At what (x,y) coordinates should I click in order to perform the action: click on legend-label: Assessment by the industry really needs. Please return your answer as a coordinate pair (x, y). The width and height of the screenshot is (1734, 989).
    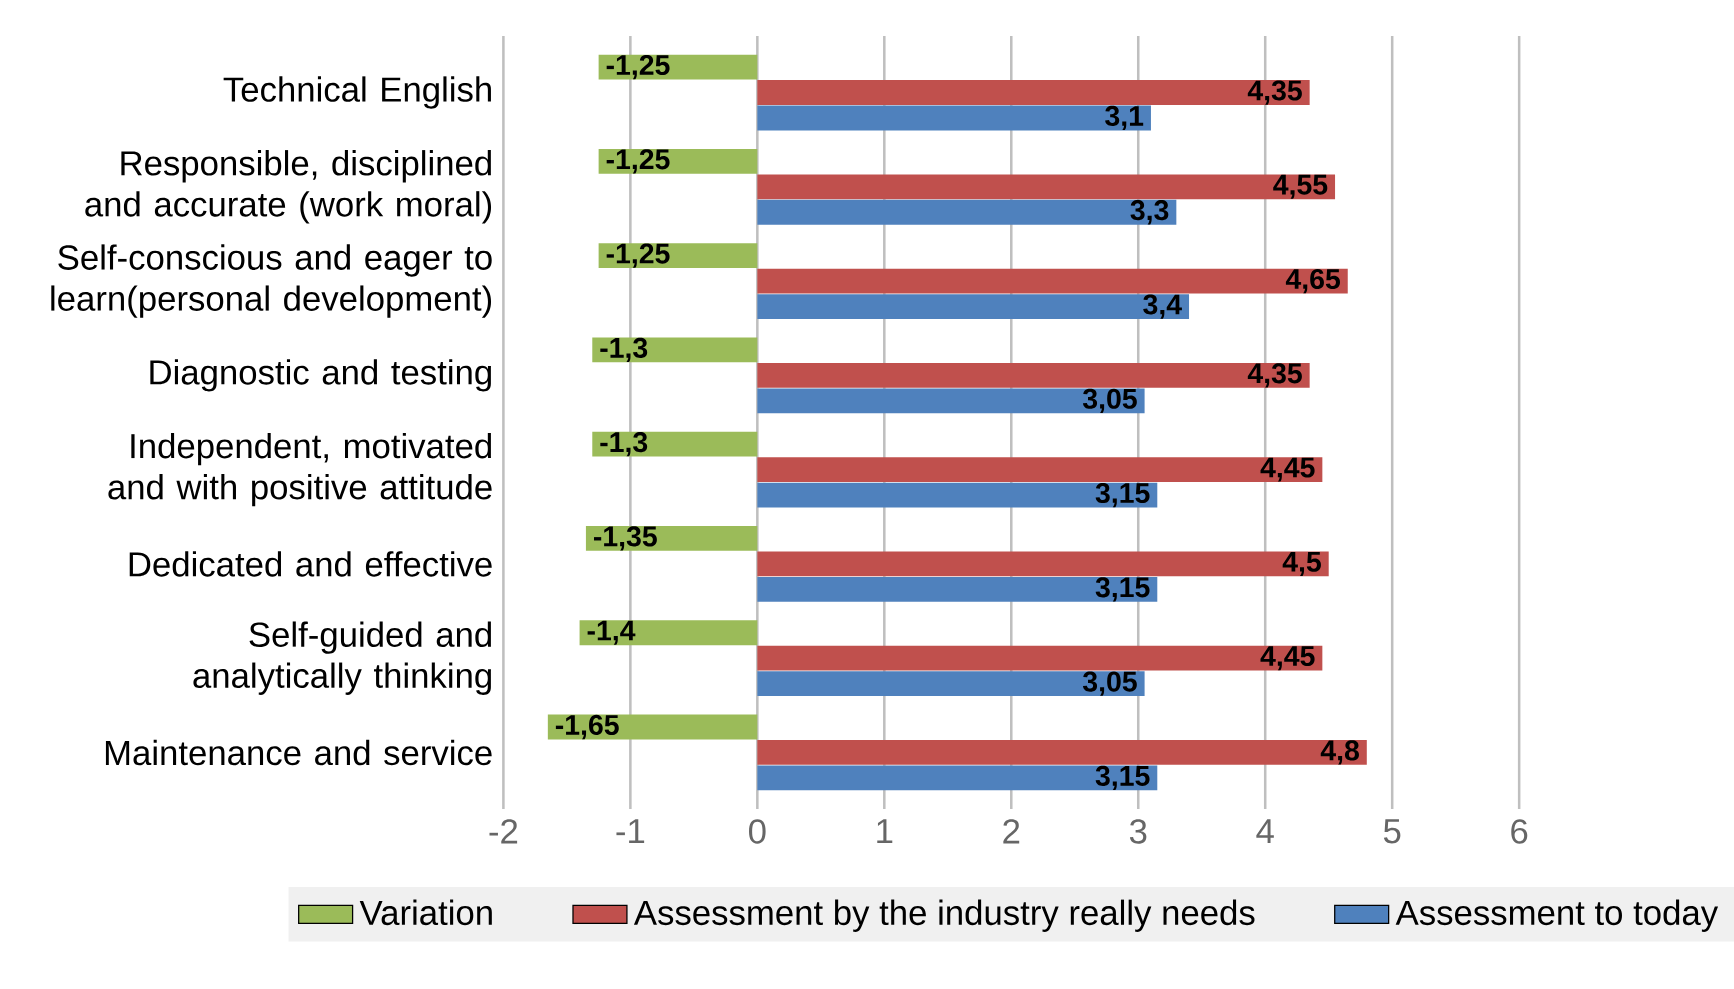
    Looking at the image, I should click on (944, 916).